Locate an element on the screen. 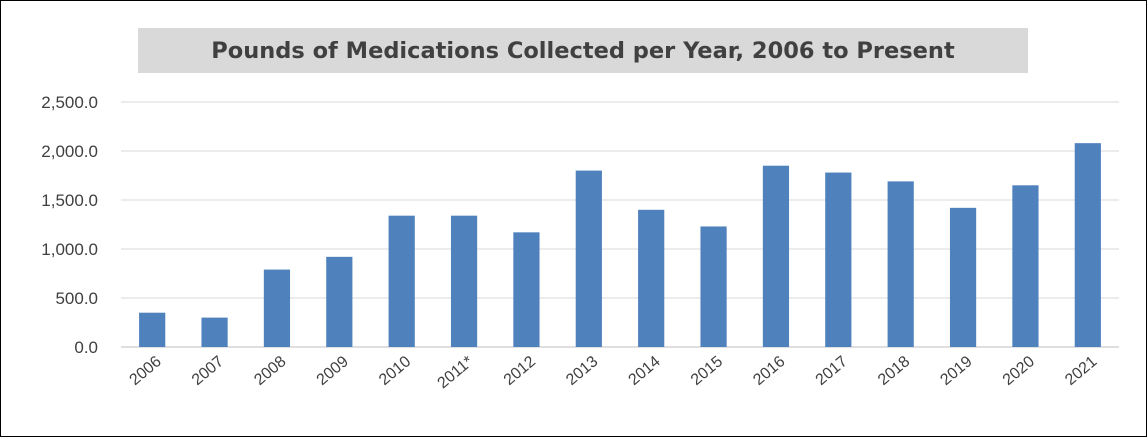 Image resolution: width=1147 pixels, height=437 pixels. y-tick-label: 2,000.0 is located at coordinates (69, 151).